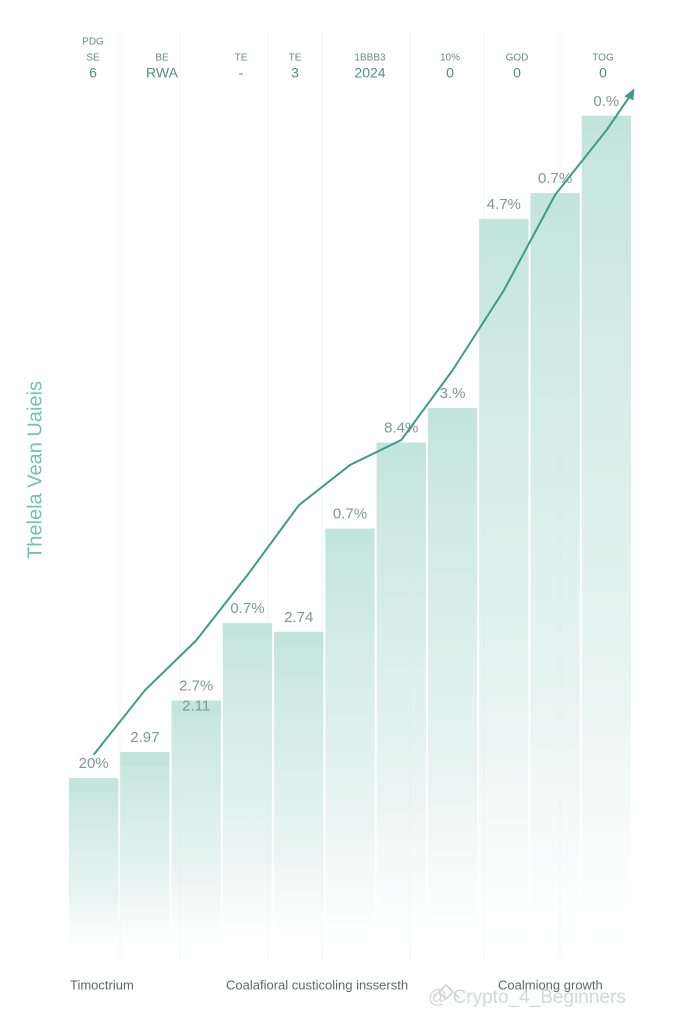  Describe the element at coordinates (196, 686) in the screenshot. I see `bar-label: 2.7%` at that location.